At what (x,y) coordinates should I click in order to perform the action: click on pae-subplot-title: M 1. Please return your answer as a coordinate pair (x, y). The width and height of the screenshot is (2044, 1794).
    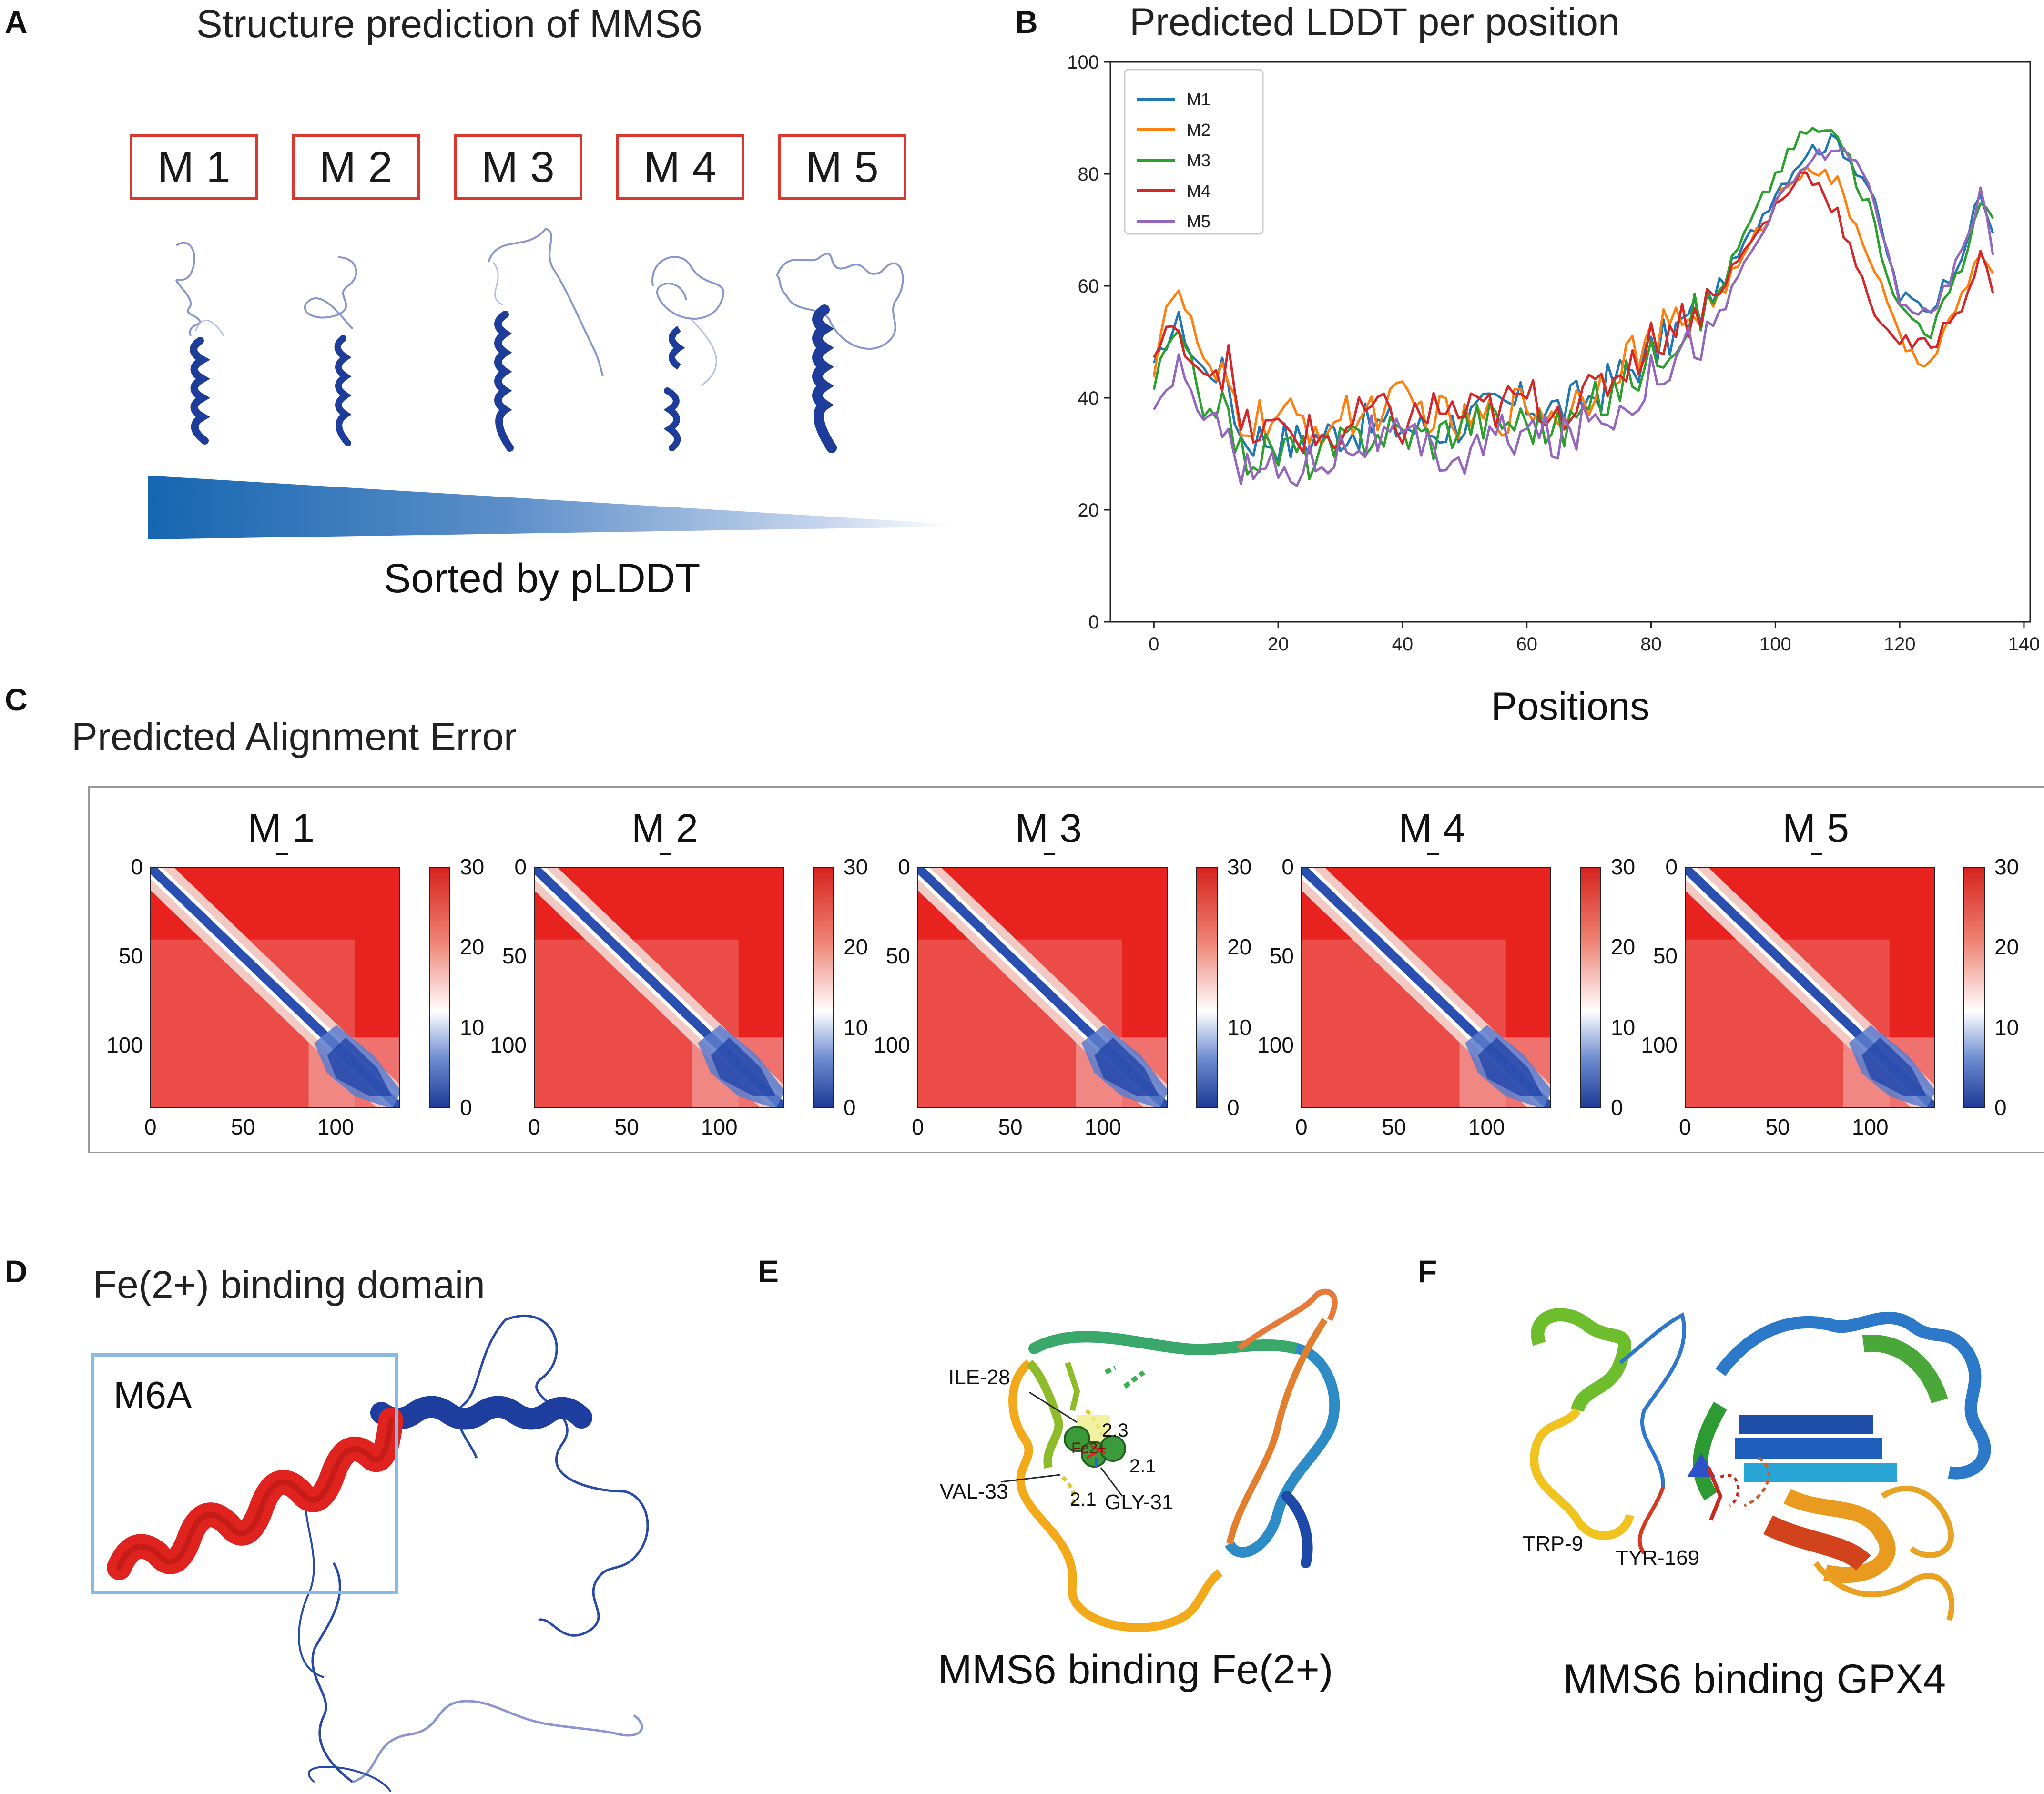
    Looking at the image, I should click on (281, 828).